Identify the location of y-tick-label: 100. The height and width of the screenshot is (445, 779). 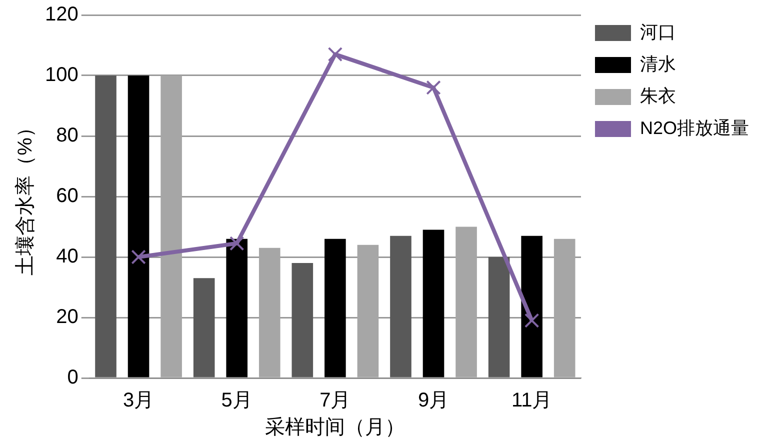
(61, 75).